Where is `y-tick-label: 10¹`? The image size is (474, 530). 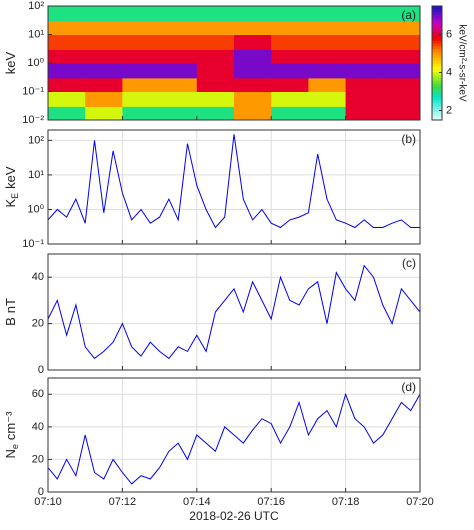
y-tick-label: 10¹ is located at coordinates (36, 175).